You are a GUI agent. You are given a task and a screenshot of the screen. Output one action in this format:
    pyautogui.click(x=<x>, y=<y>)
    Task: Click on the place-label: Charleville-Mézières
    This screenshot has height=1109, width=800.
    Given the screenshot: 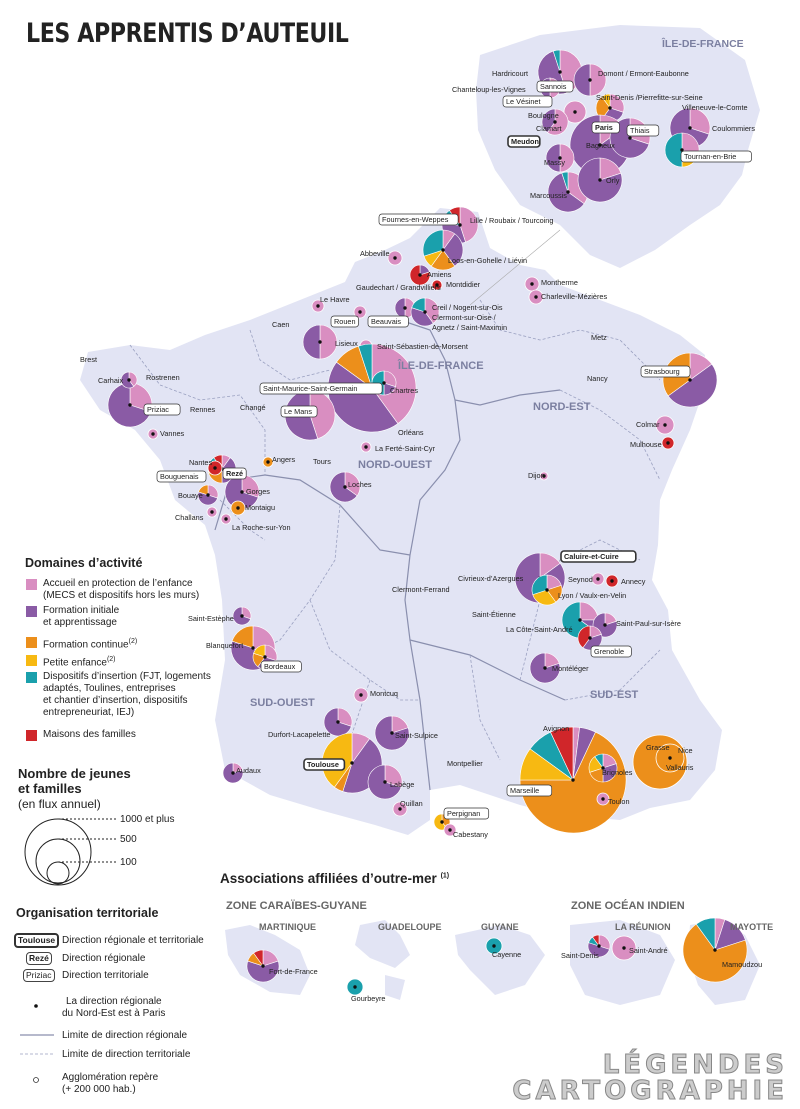 What is the action you would take?
    pyautogui.click(x=574, y=296)
    